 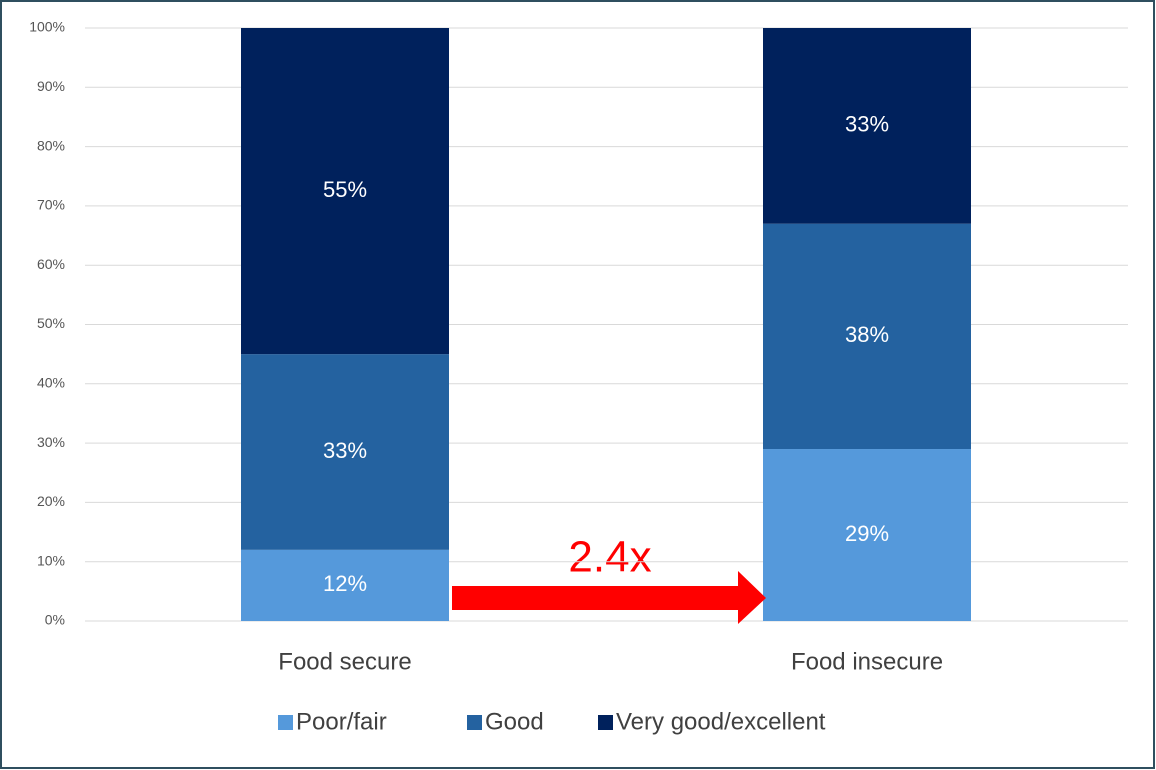 What do you see at coordinates (51, 501) in the screenshot?
I see `y-tick-label: 20%` at bounding box center [51, 501].